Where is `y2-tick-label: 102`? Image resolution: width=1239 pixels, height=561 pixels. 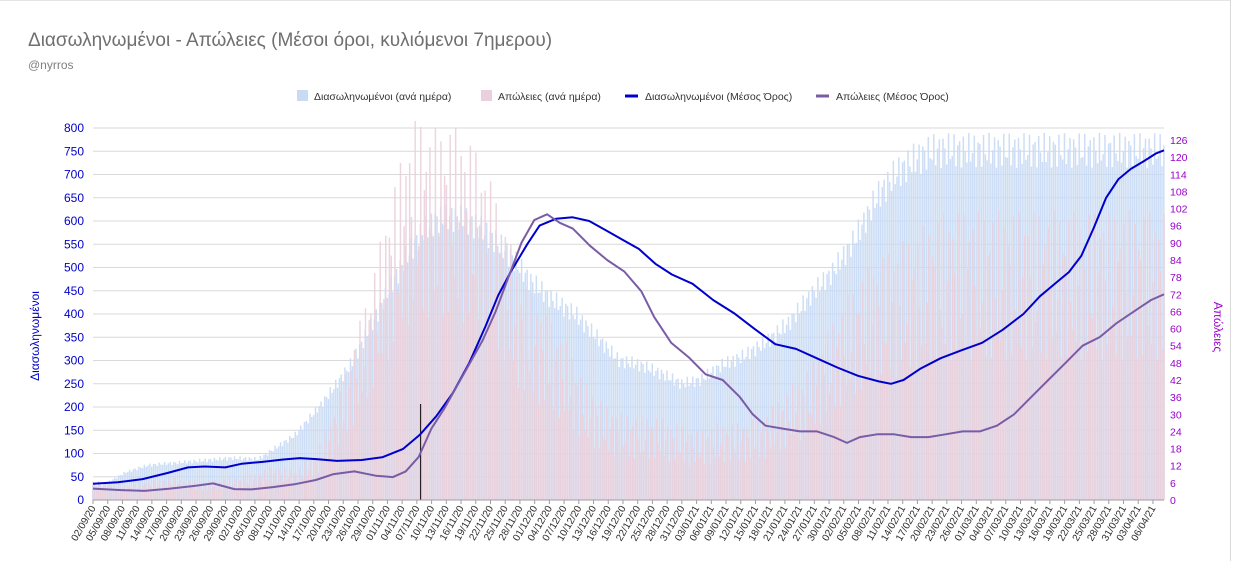 y2-tick-label: 102 is located at coordinates (1179, 210).